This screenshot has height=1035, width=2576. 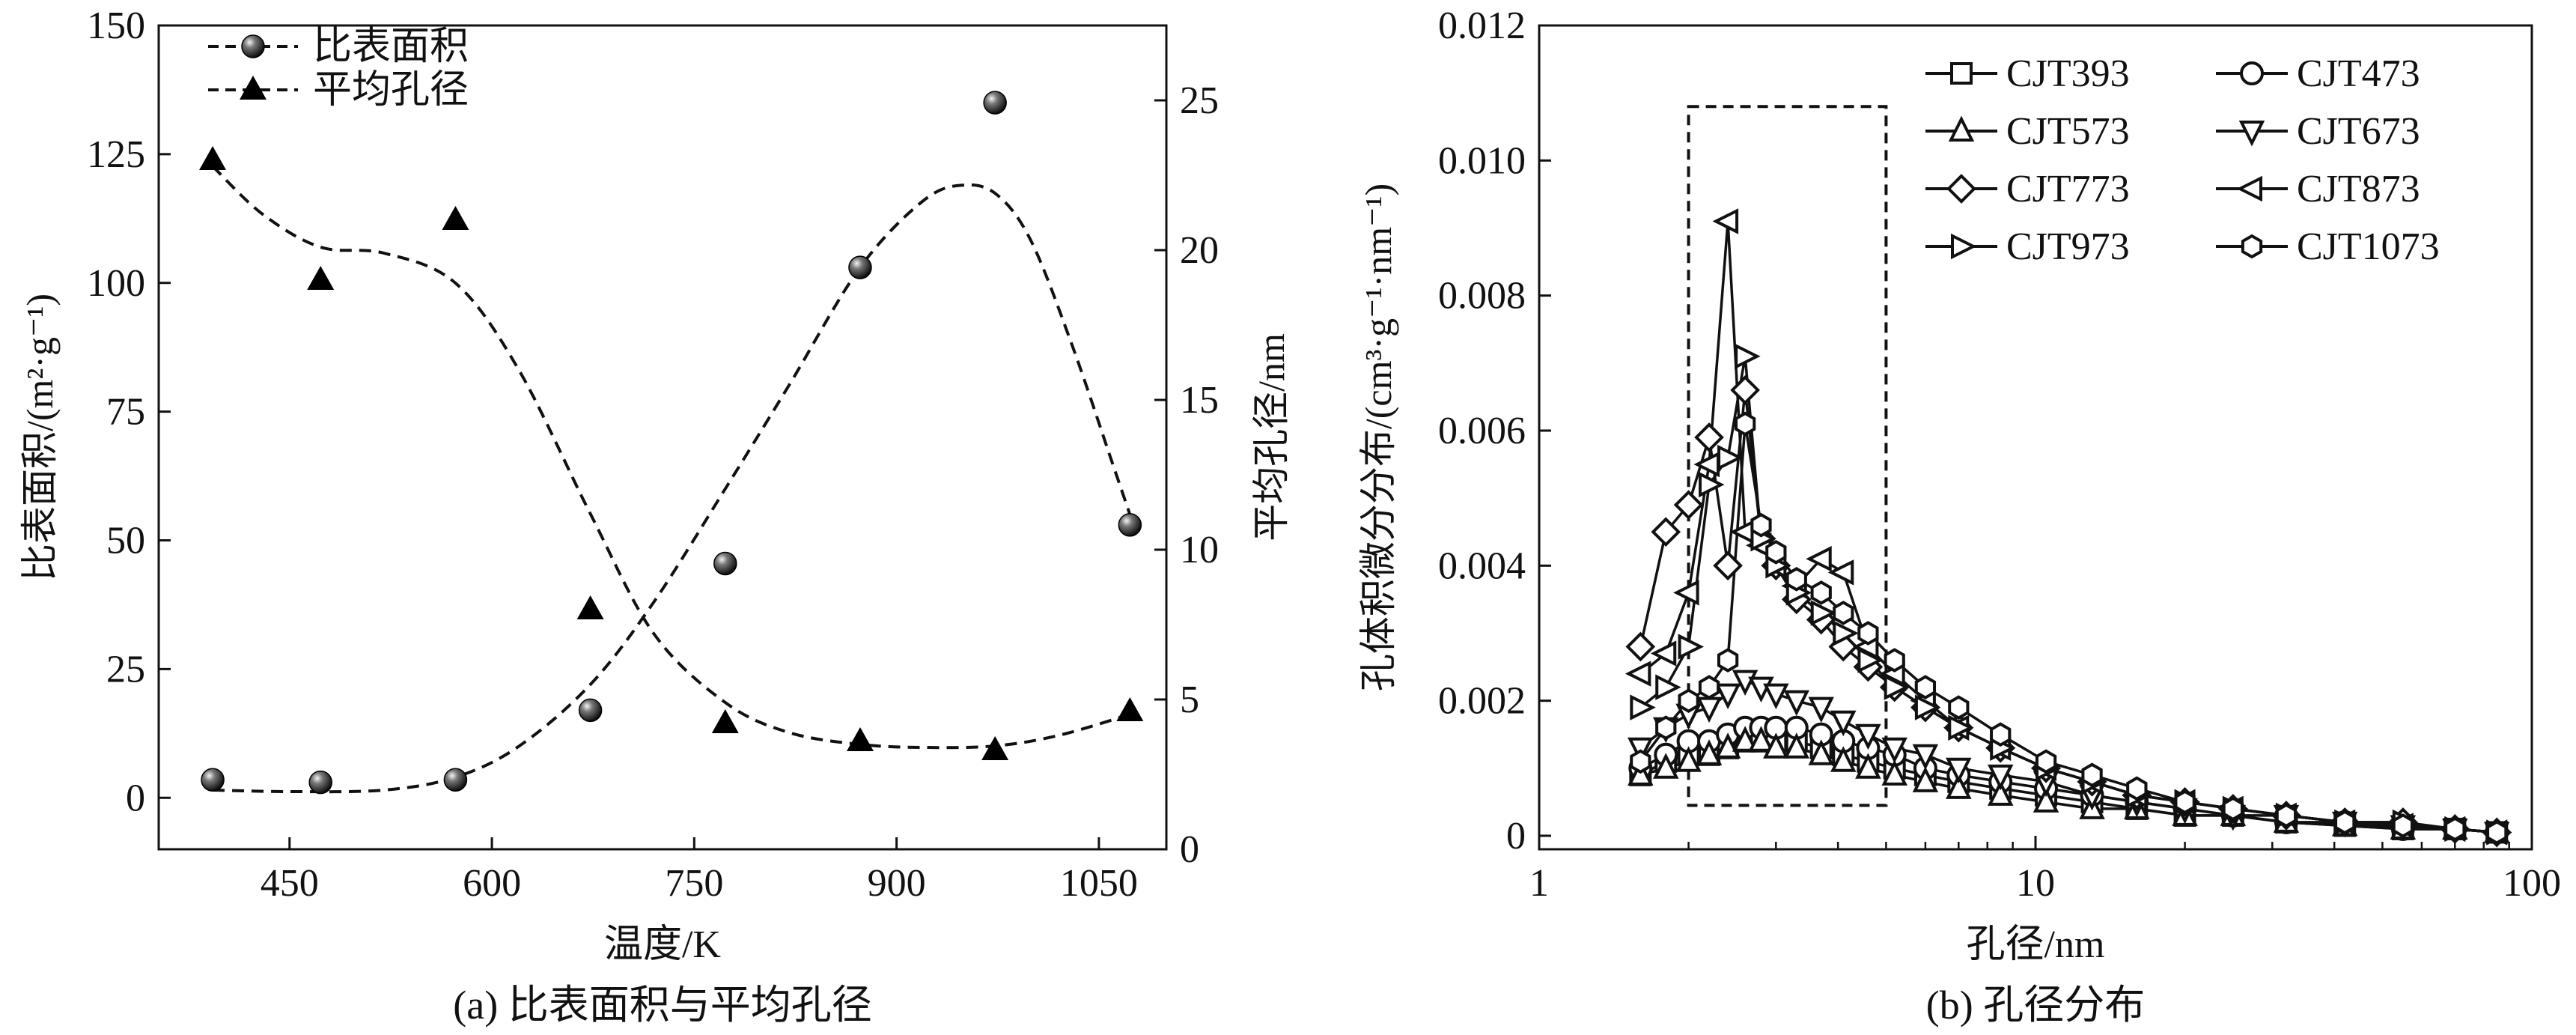 What do you see at coordinates (2358, 73) in the screenshot?
I see `legend-label: CJT473` at bounding box center [2358, 73].